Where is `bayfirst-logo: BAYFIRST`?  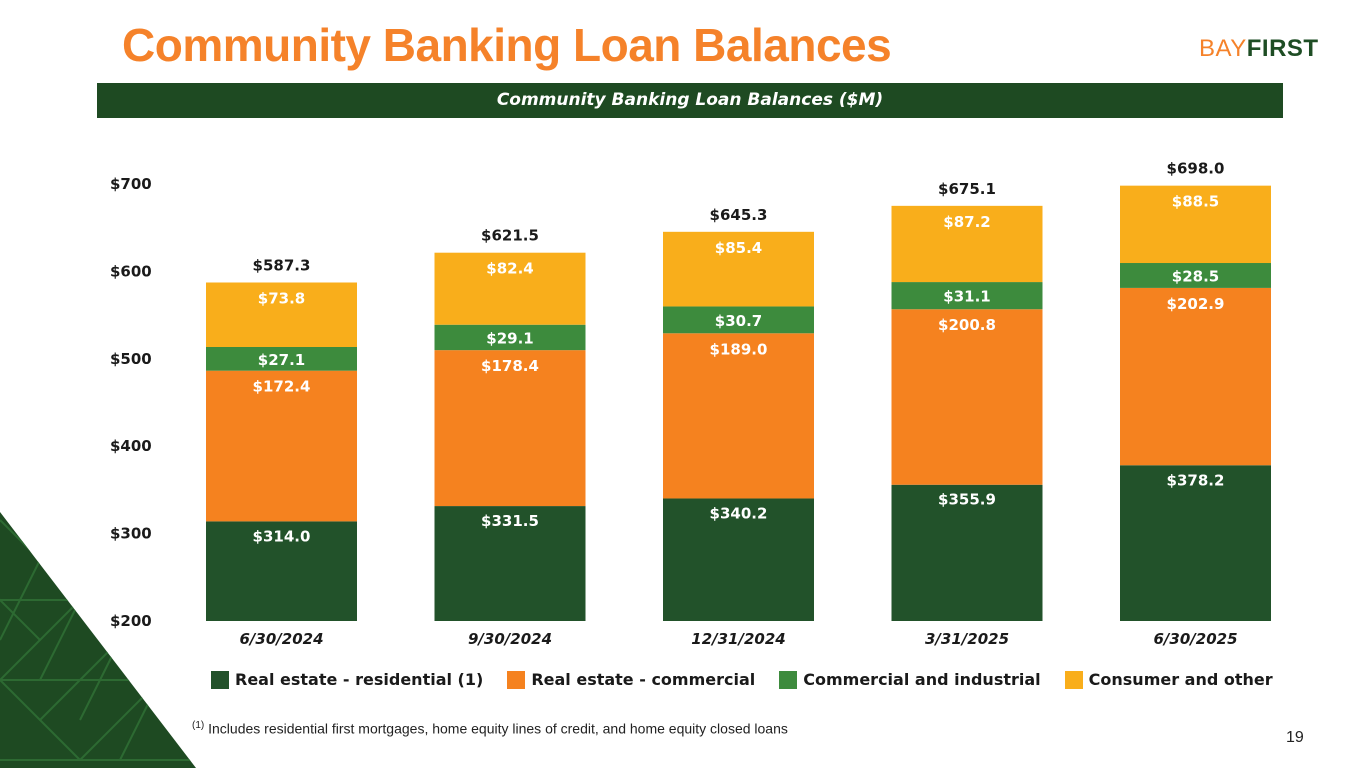
bayfirst-logo: BAYFIRST is located at coordinates (1259, 49).